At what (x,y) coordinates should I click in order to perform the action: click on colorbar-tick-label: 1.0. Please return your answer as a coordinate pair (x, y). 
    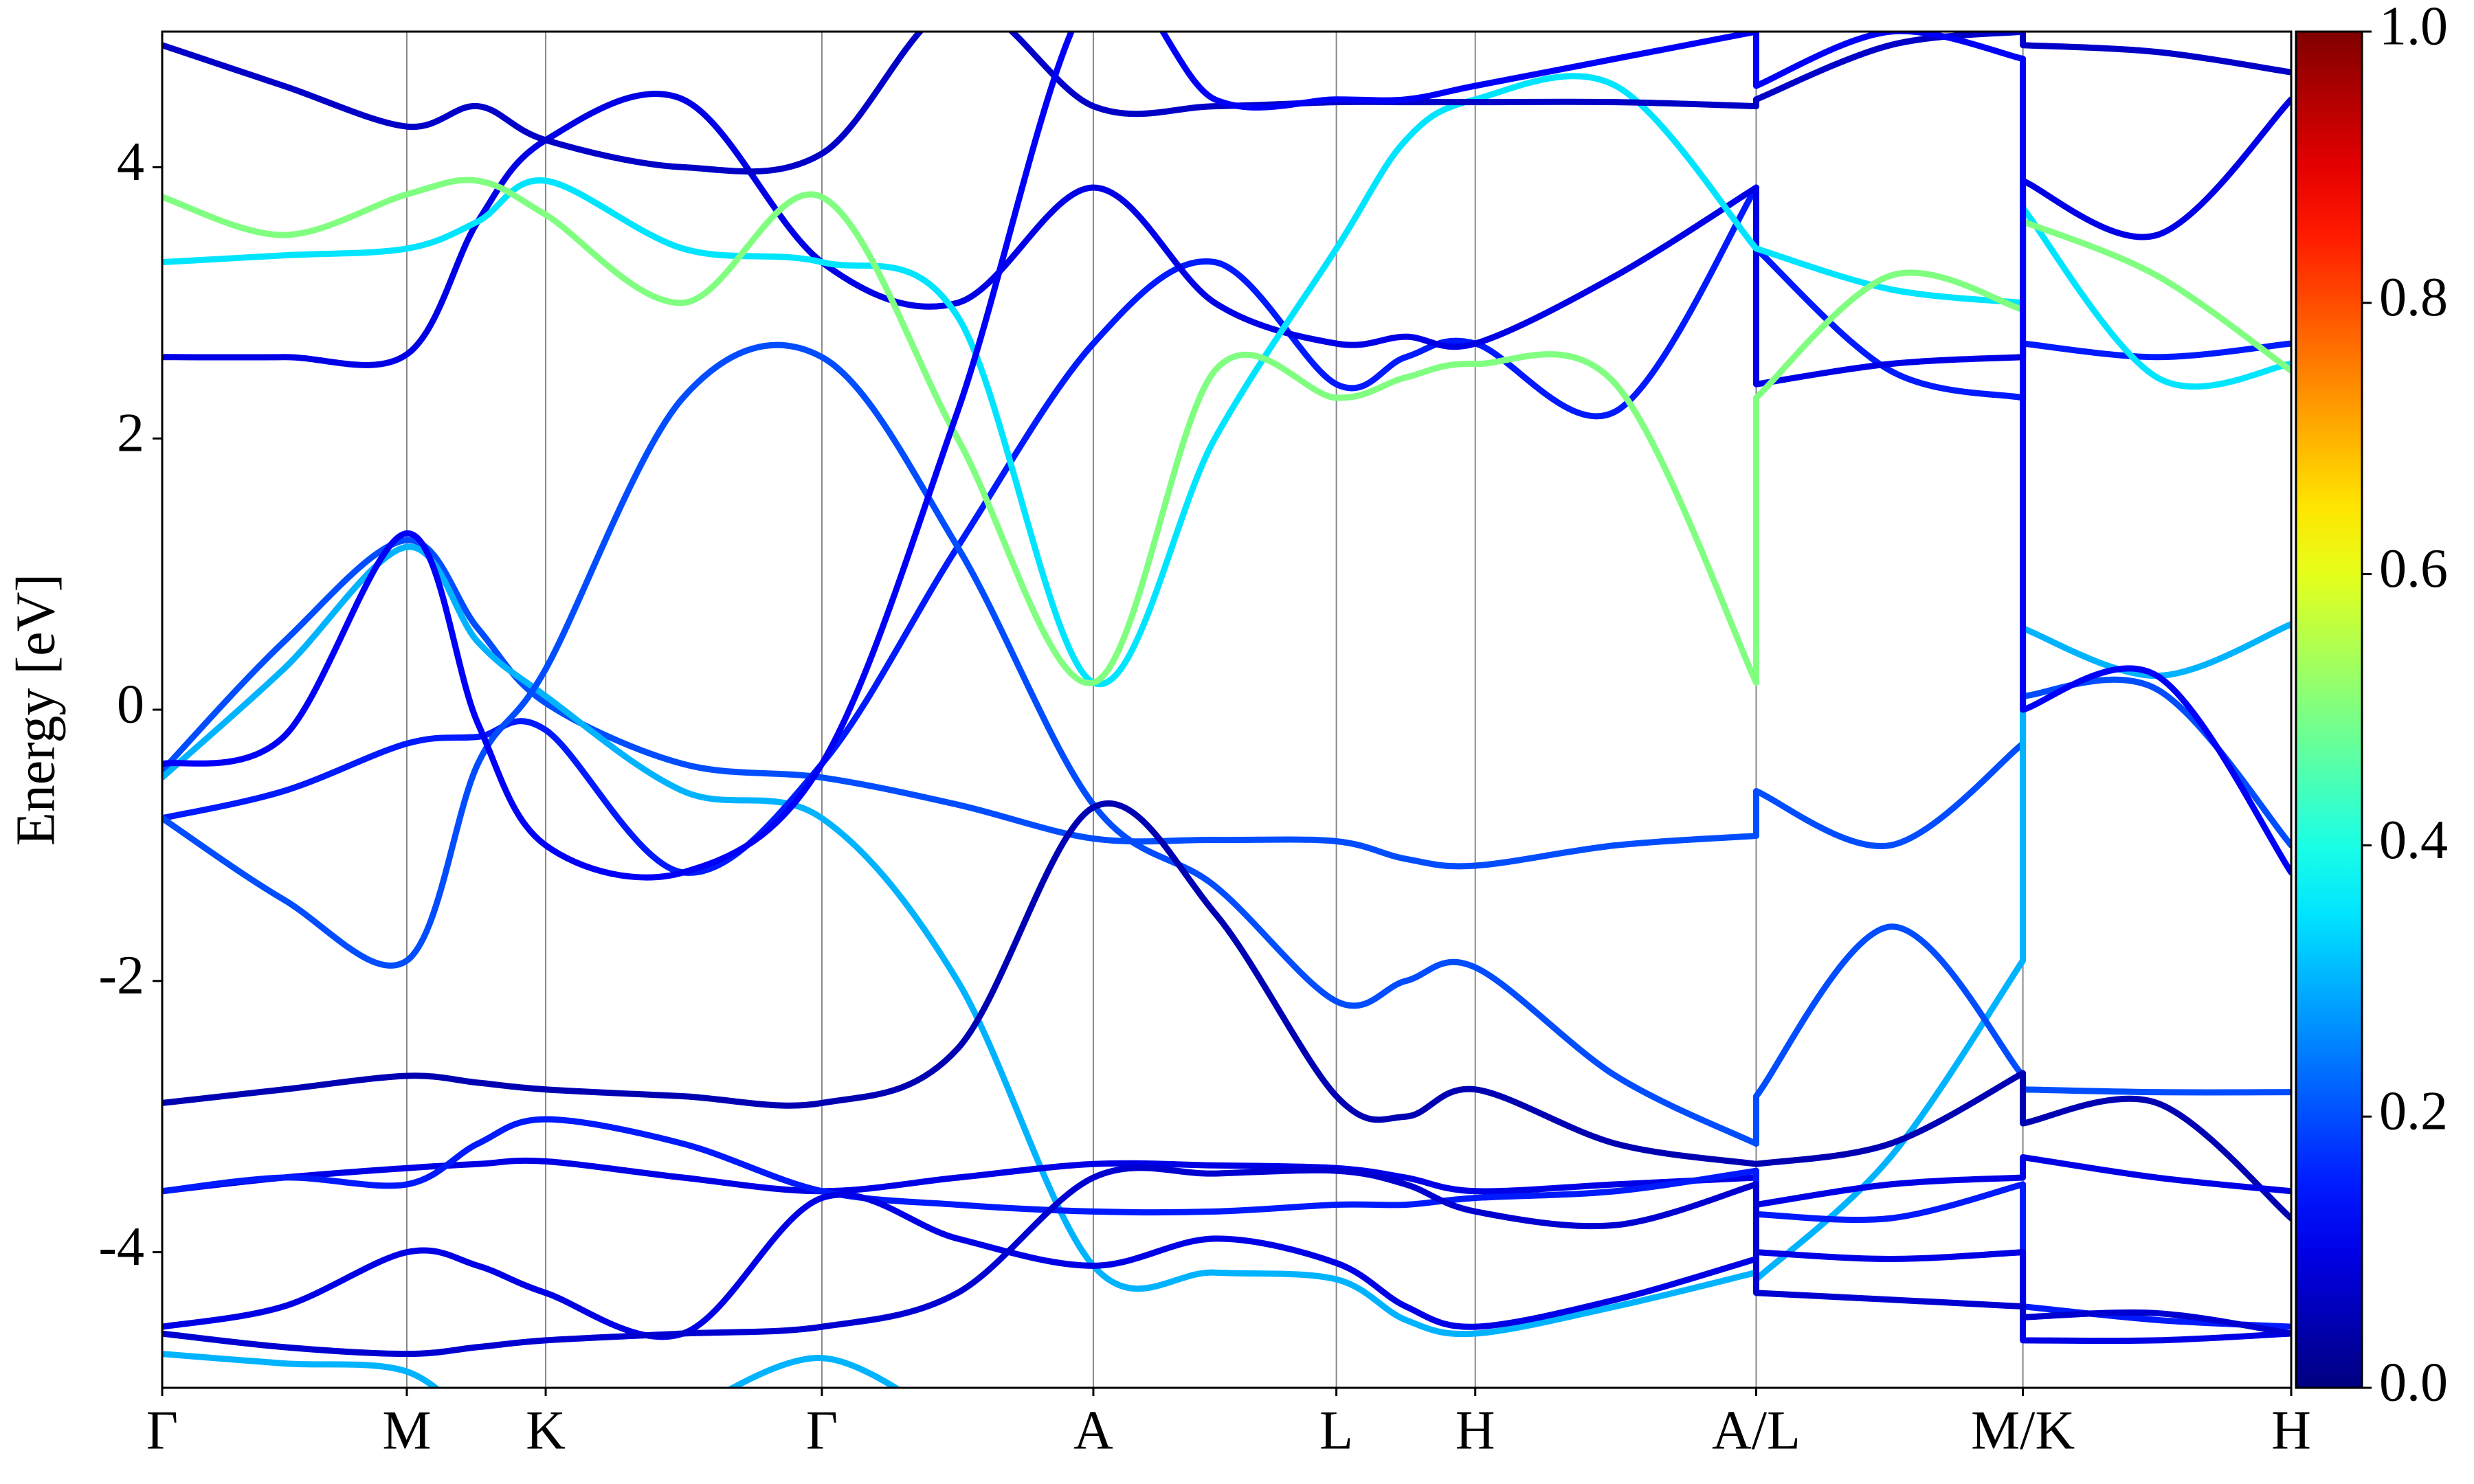
    Looking at the image, I should click on (2413, 28).